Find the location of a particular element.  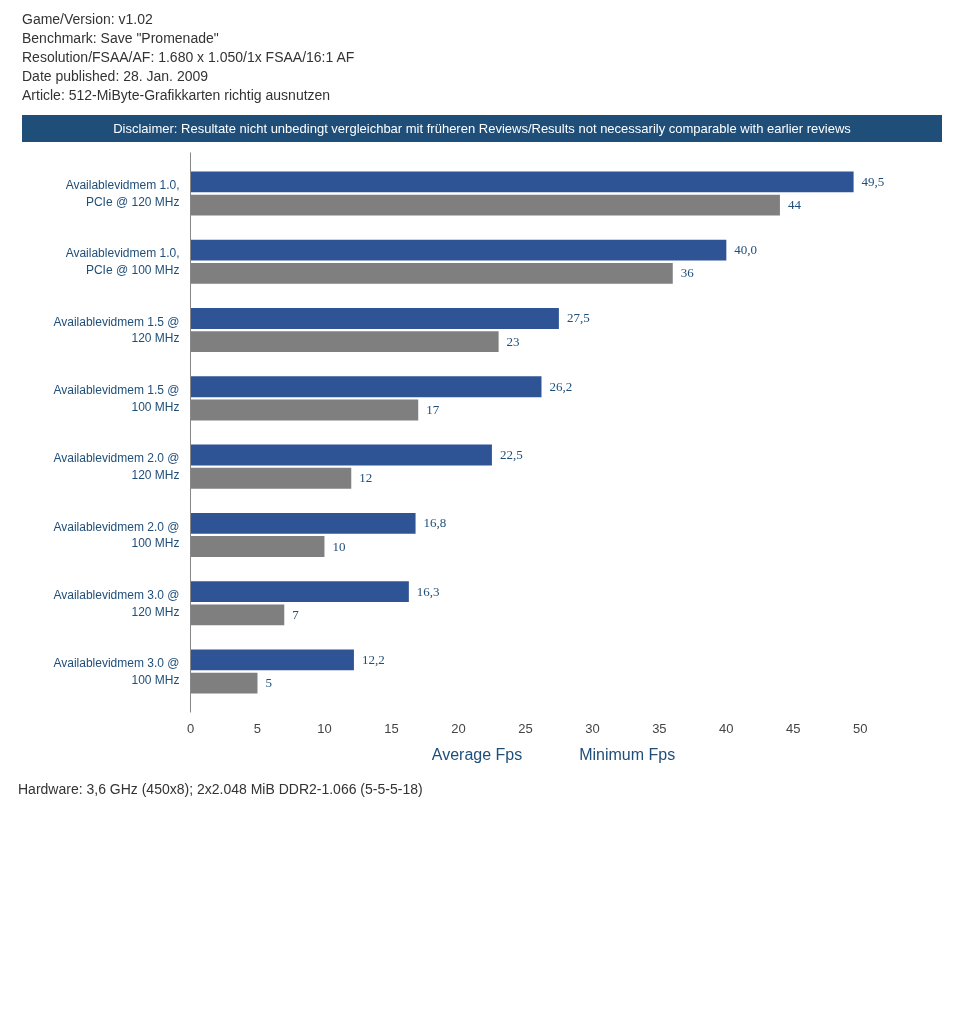

x-tick-label: 20 is located at coordinates (458, 728).